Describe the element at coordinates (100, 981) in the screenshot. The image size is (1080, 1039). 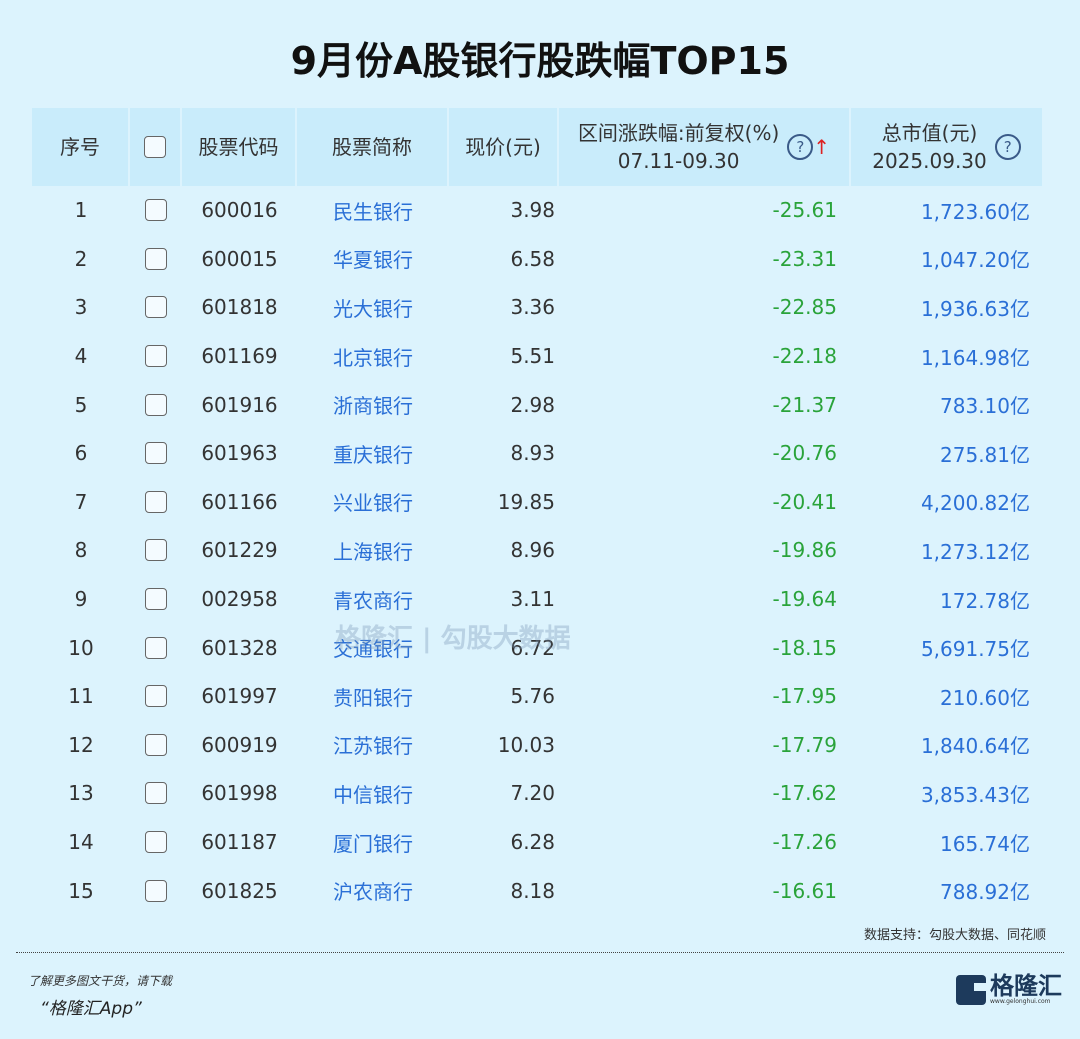
I see `promo-text: 了解更多图文干货，请下载` at that location.